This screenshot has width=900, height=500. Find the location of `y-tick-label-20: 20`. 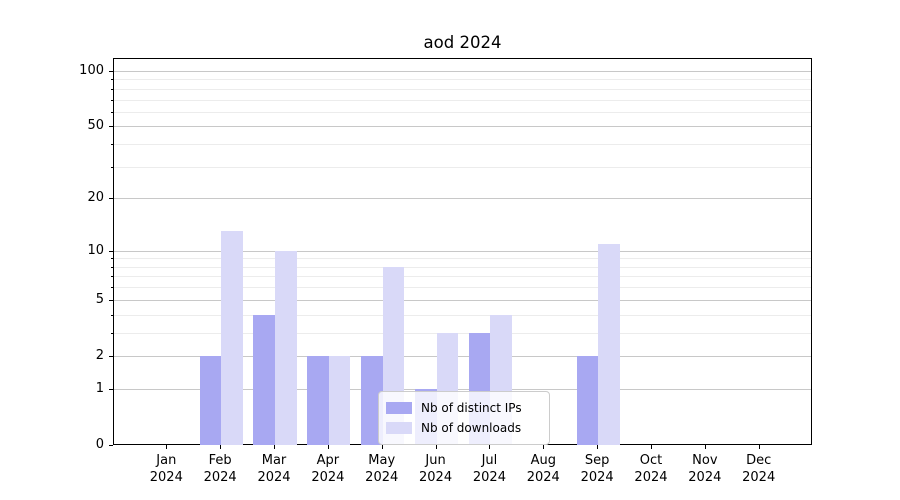

y-tick-label-20: 20 is located at coordinates (95, 198).